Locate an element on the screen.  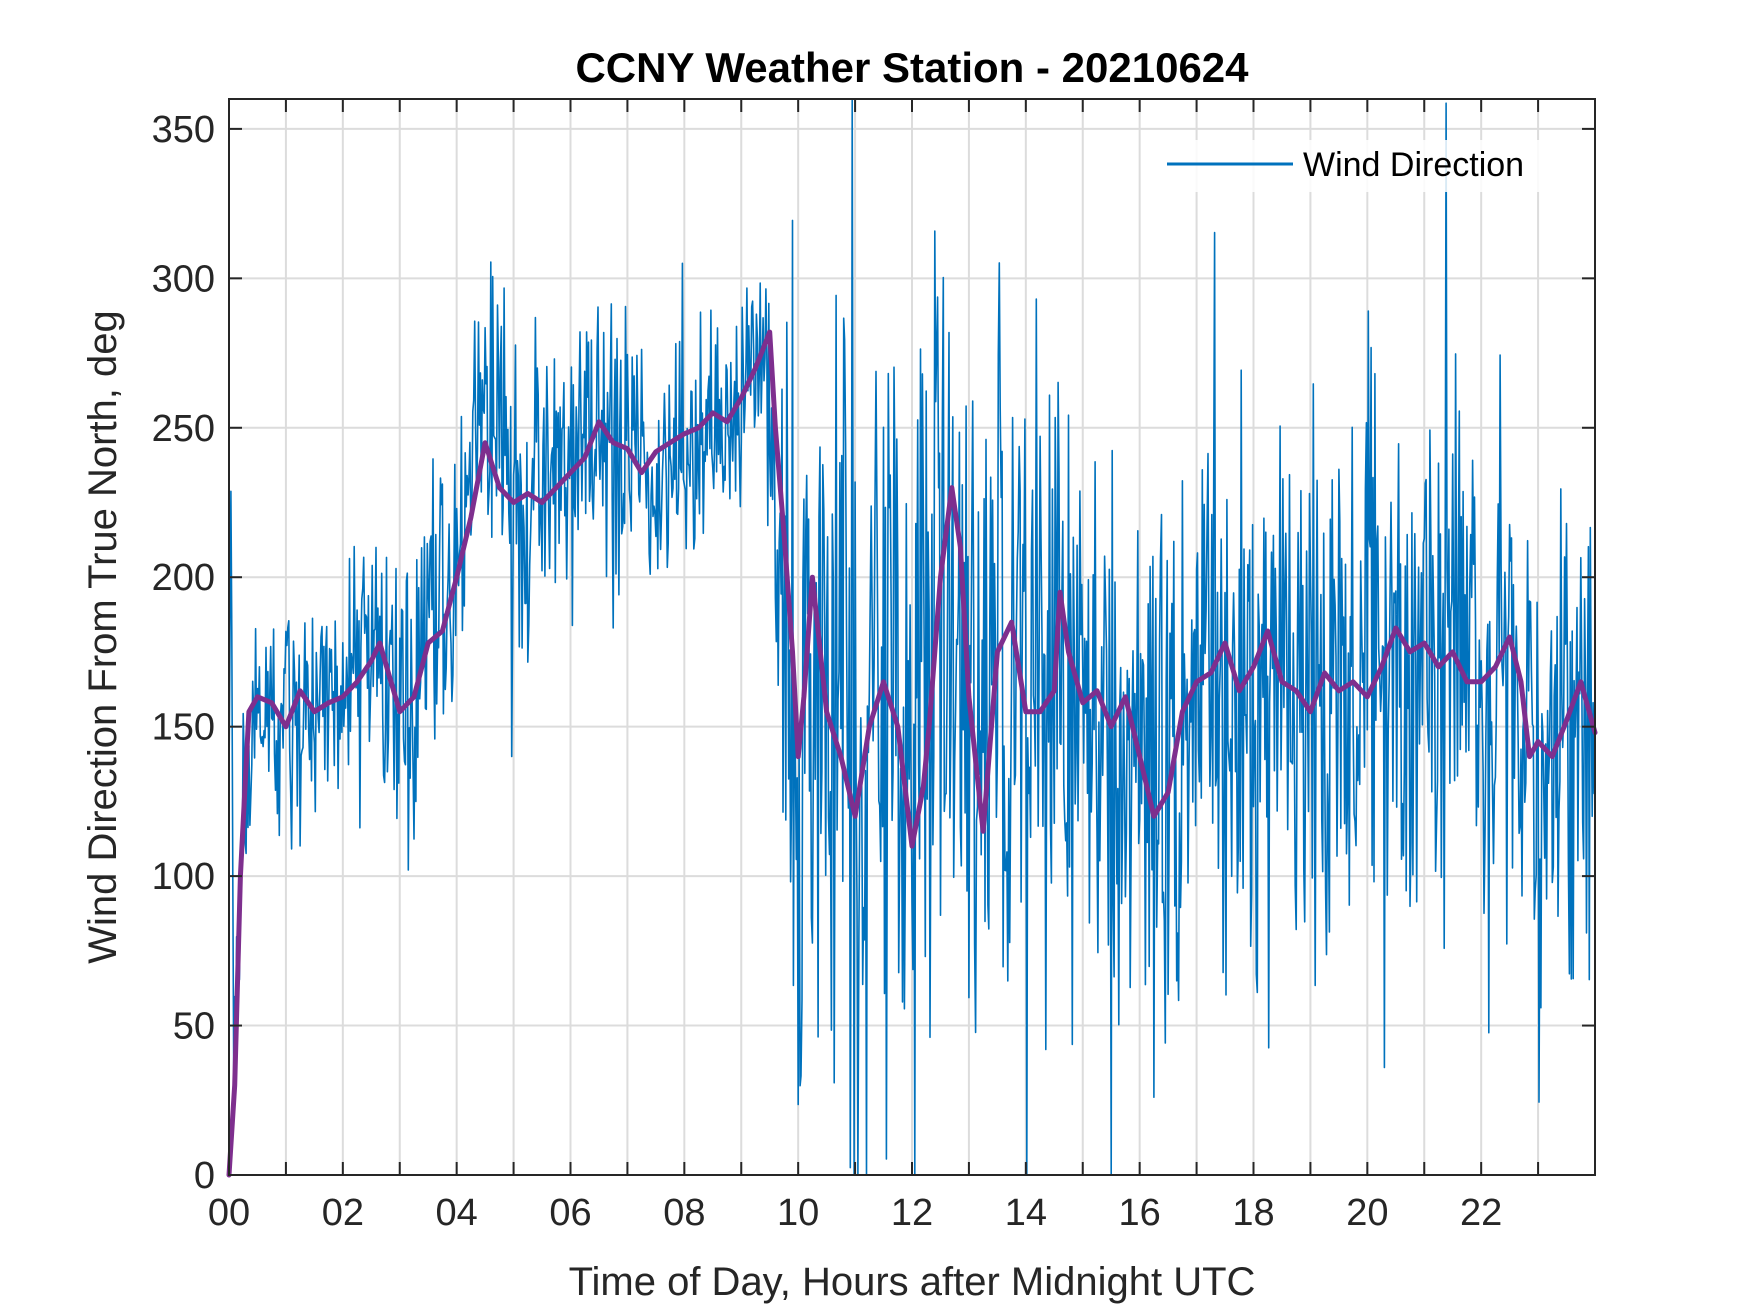
x-axis-label: Time of Day, Hours after Midnight UTC is located at coordinates (912, 1282).